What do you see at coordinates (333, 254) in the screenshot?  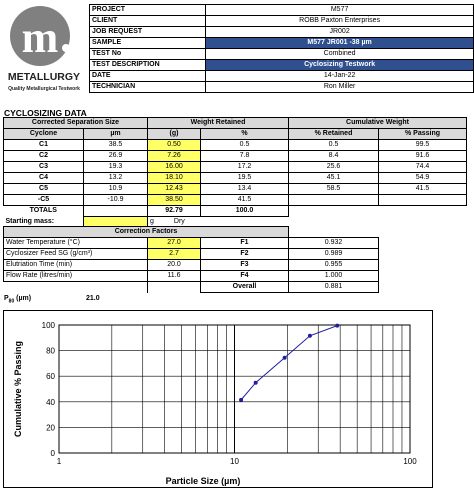 I see `factor-value: 0.989` at bounding box center [333, 254].